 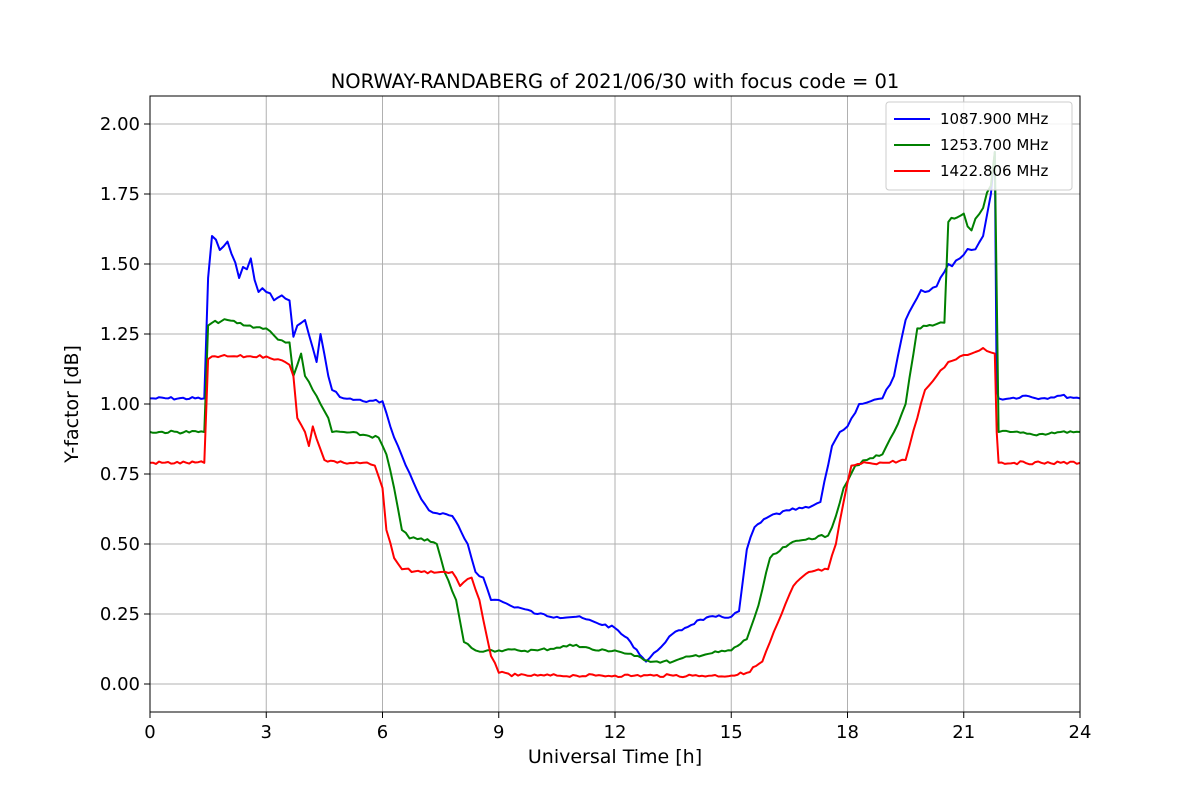 What do you see at coordinates (731, 732) in the screenshot?
I see `x-tick-label: 15` at bounding box center [731, 732].